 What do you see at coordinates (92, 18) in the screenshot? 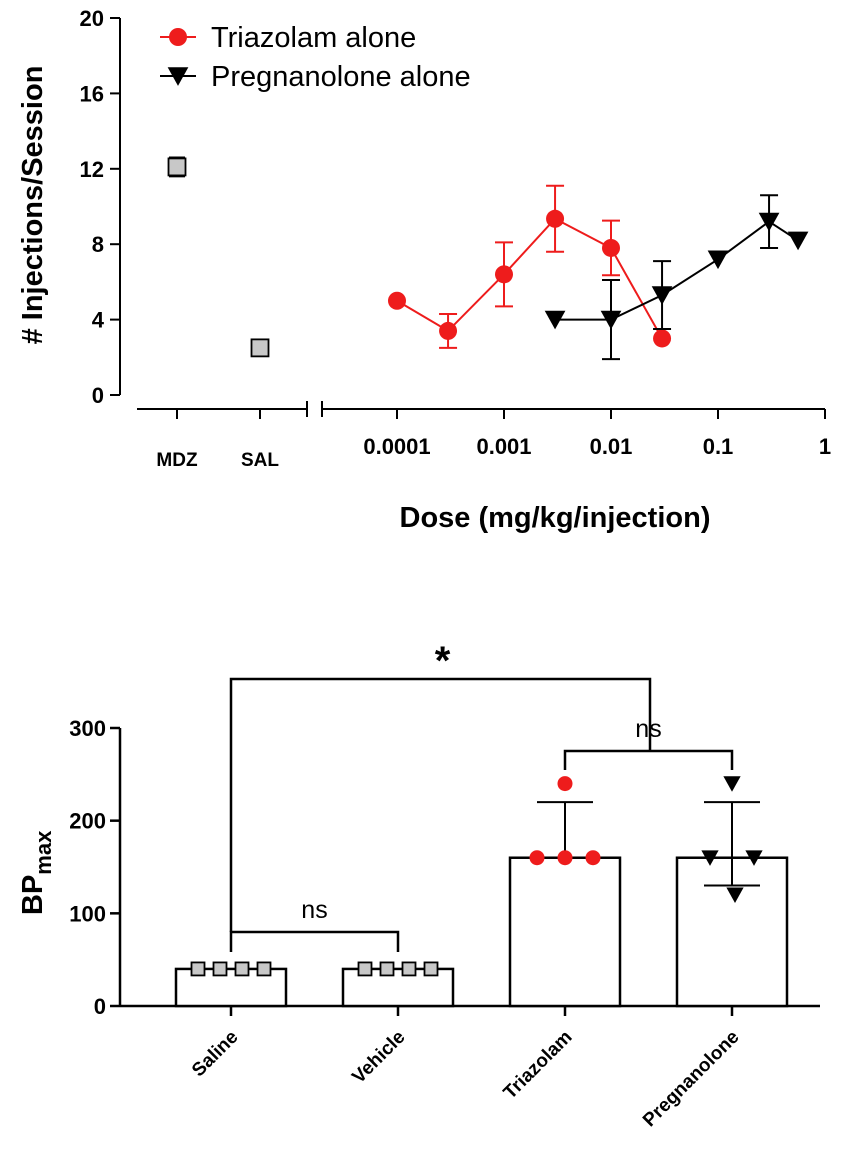
I see `y-tick-label: 20` at bounding box center [92, 18].